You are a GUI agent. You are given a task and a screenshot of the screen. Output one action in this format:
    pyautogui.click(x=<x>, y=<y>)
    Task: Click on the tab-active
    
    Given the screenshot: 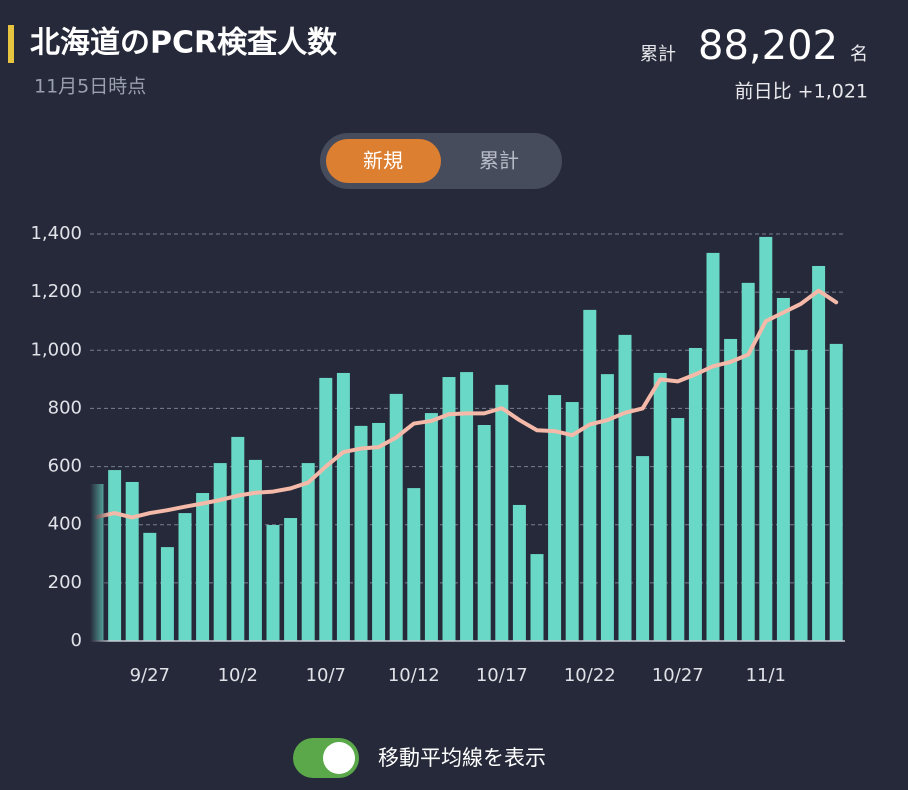 What is the action you would take?
    pyautogui.click(x=383, y=161)
    